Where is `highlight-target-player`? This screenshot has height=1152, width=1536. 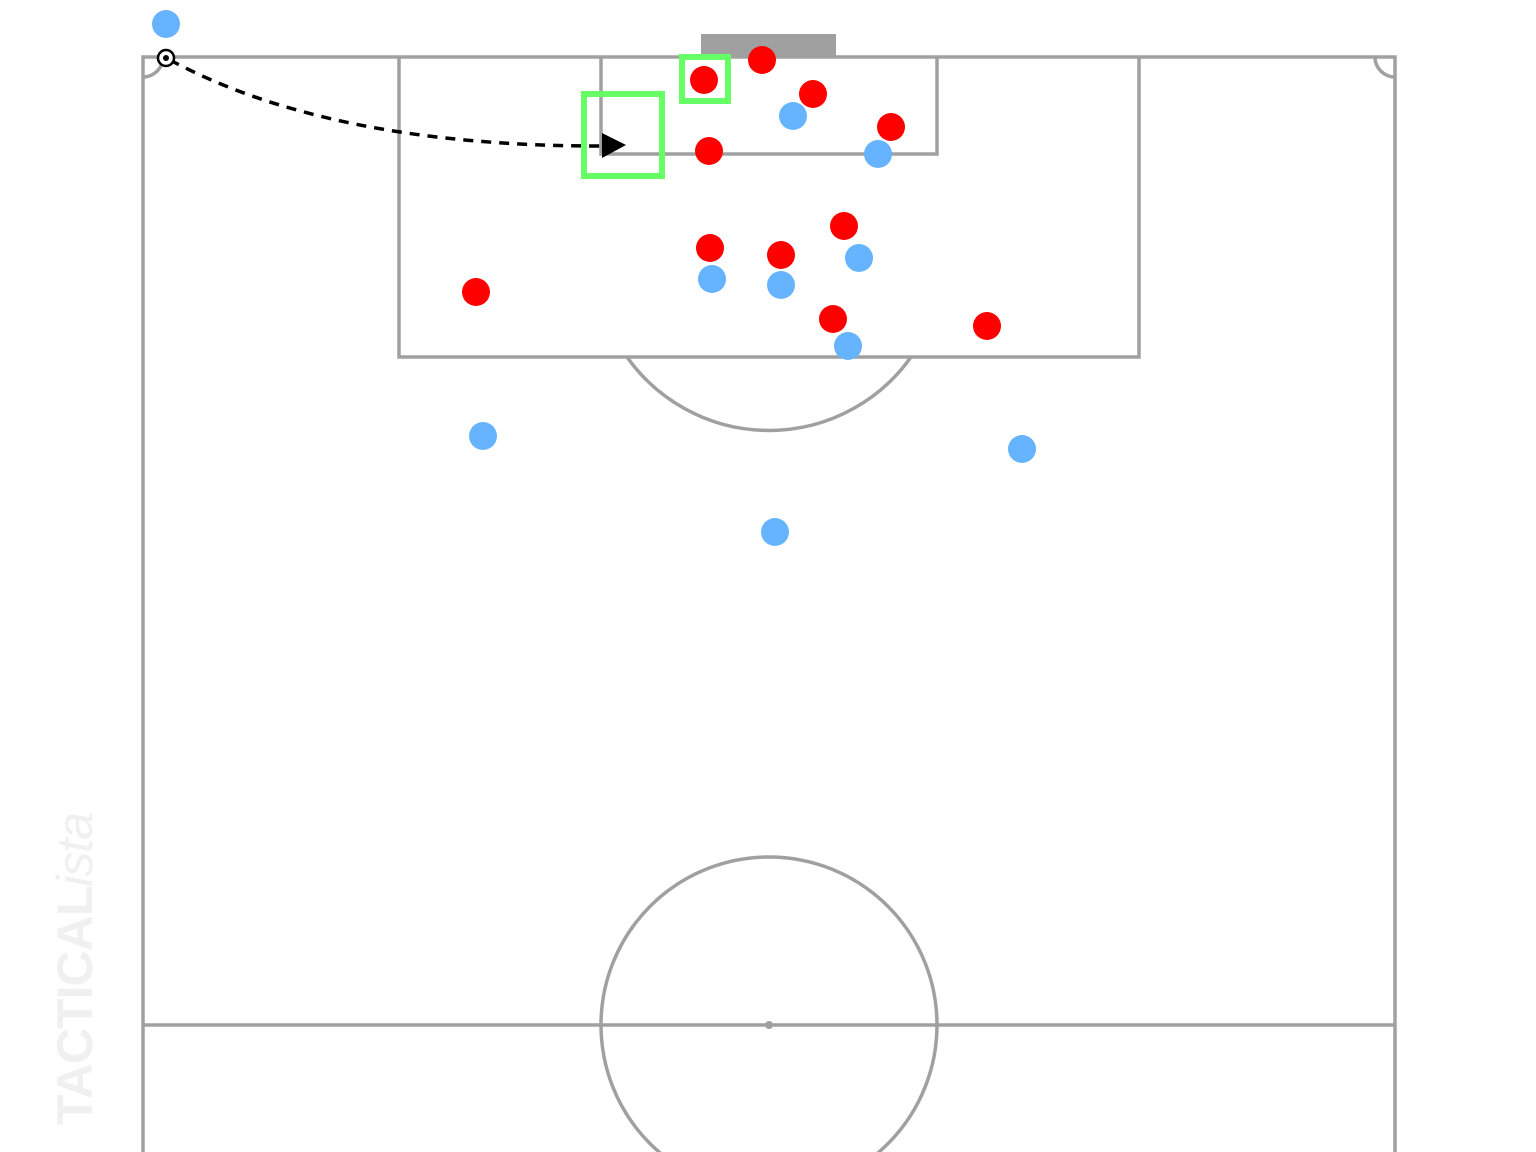 highlight-target-player is located at coordinates (705, 79).